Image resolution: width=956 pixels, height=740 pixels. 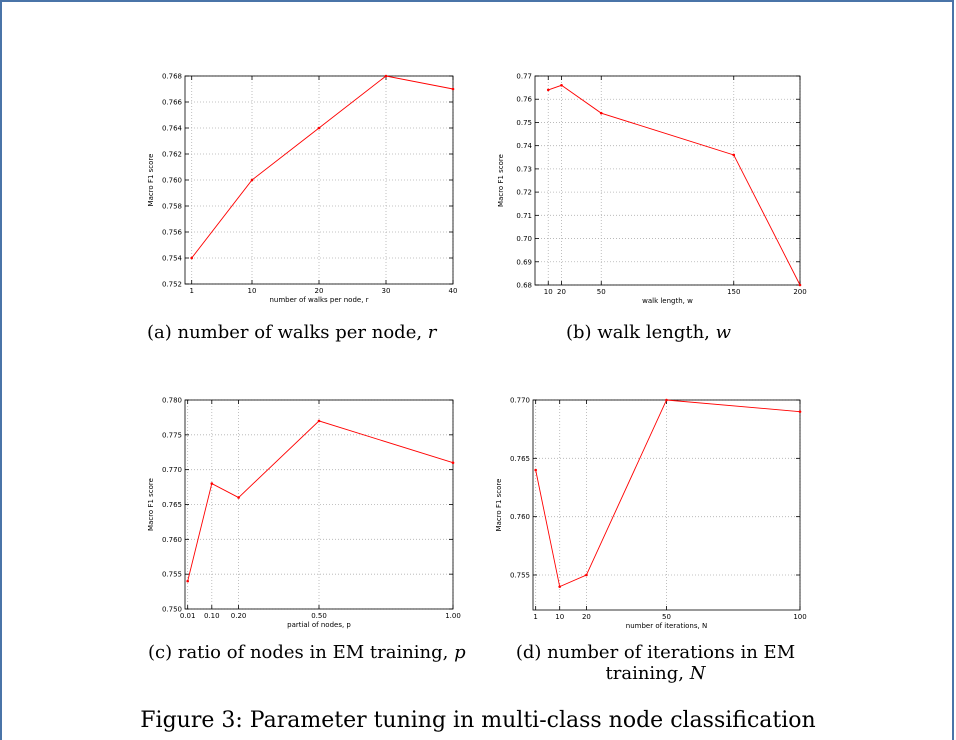 What do you see at coordinates (307, 652) in the screenshot?
I see `caption-c: (c) ratio of nodes in EM training, p` at bounding box center [307, 652].